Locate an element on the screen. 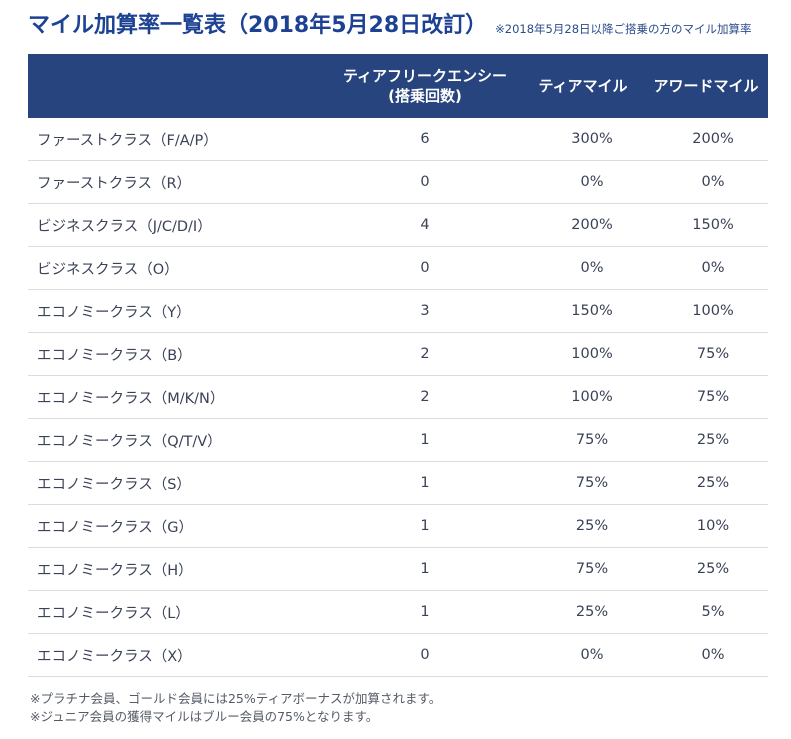  header-tier-frequency-line1: ティアフリークエンシー is located at coordinates (425, 76).